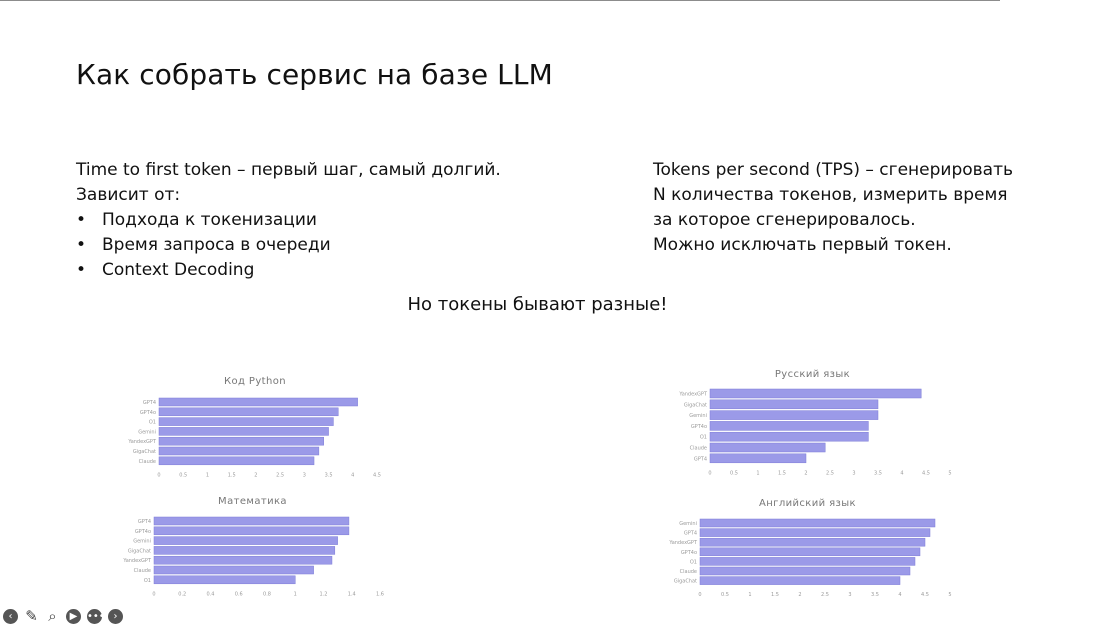  I want to click on more-icon: •••, so click(96, 616).